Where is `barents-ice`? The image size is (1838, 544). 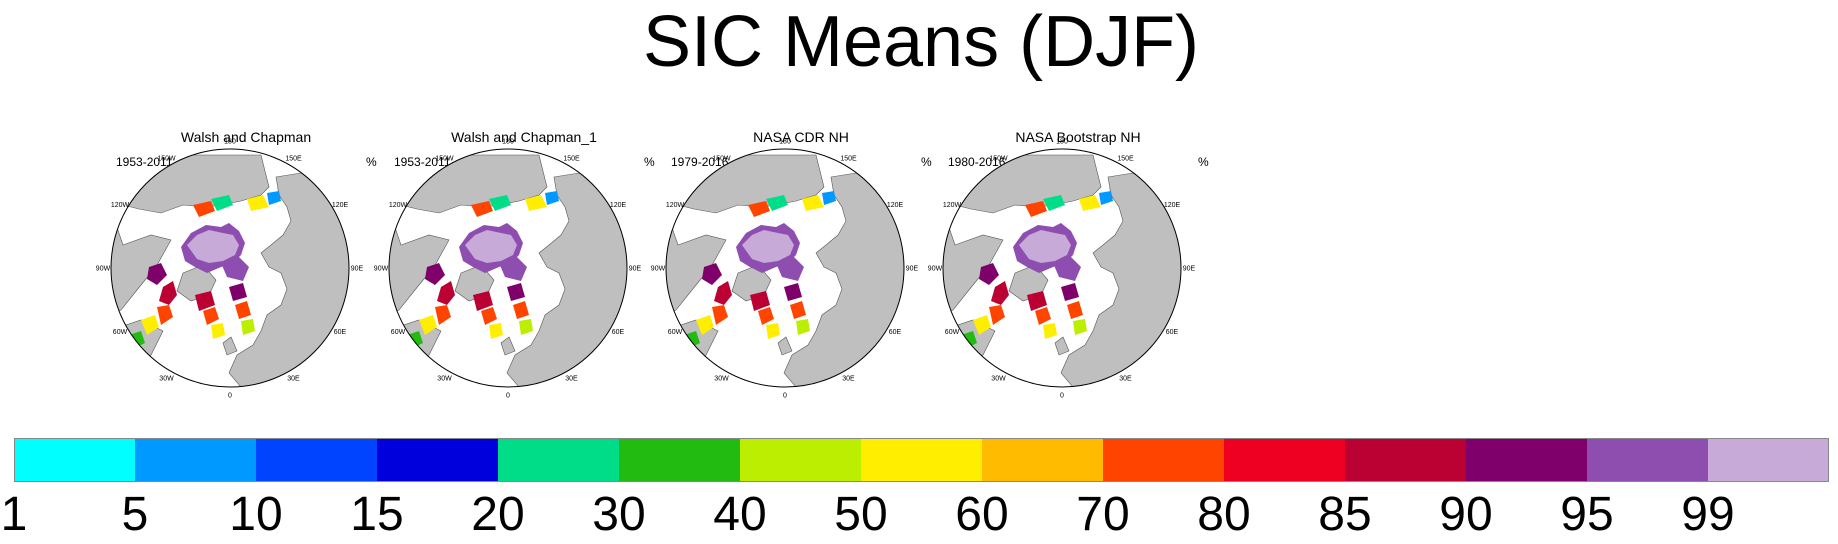 barents-ice is located at coordinates (235, 269).